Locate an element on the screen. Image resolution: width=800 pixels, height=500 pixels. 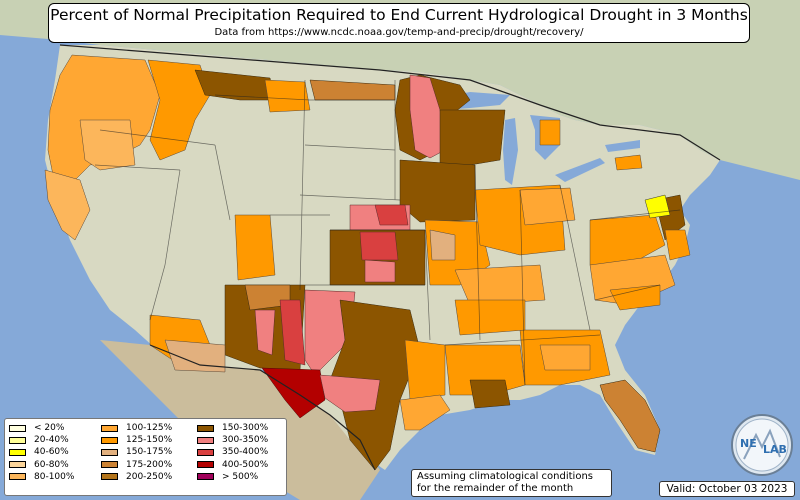
legend-item: 350-400% is located at coordinates (232, 452).